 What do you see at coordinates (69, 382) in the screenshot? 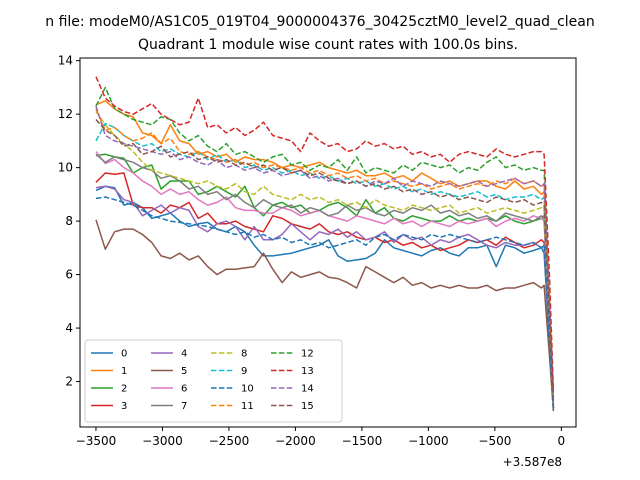
I see `y-tick-label: 2` at bounding box center [69, 382].